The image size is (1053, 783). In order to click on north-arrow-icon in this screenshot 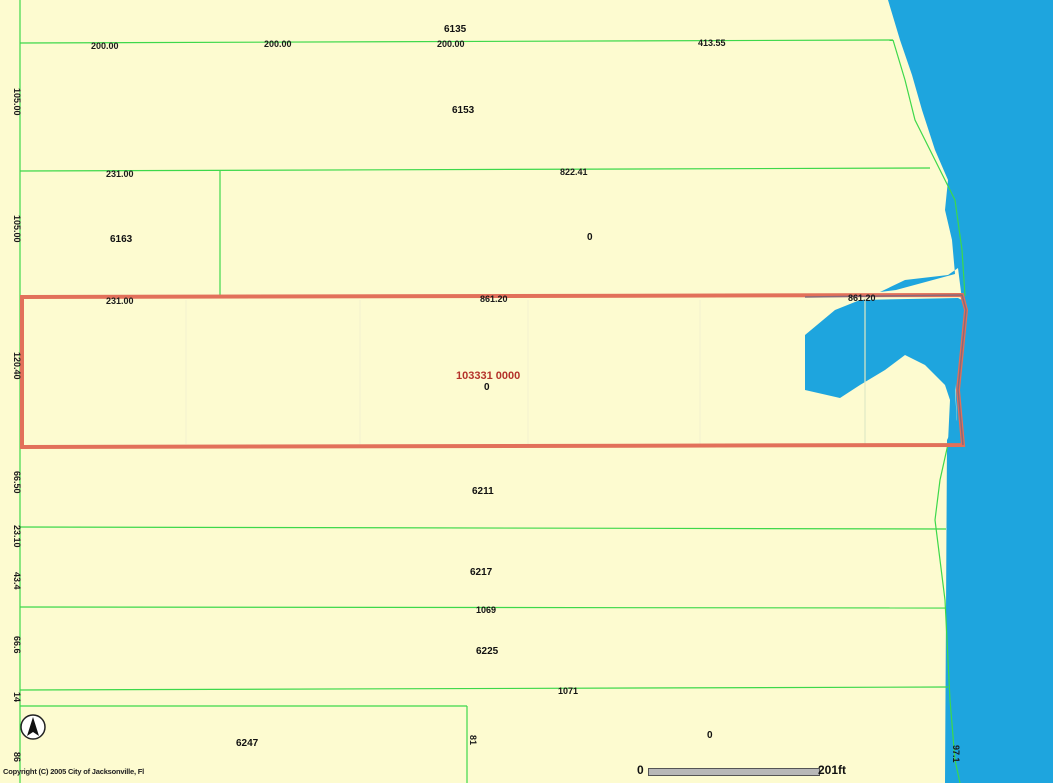, I will do `click(33, 727)`.